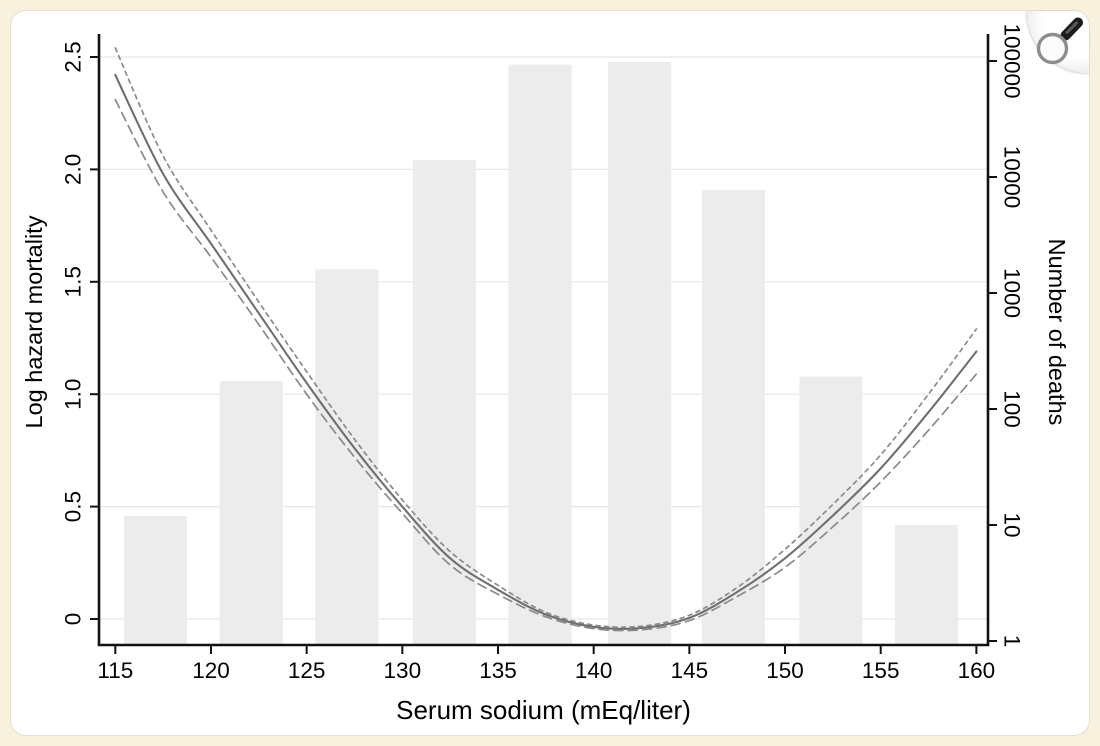 The height and width of the screenshot is (746, 1100). I want to click on x-axis-title: Serum sodium (mEq/liter), so click(543, 710).